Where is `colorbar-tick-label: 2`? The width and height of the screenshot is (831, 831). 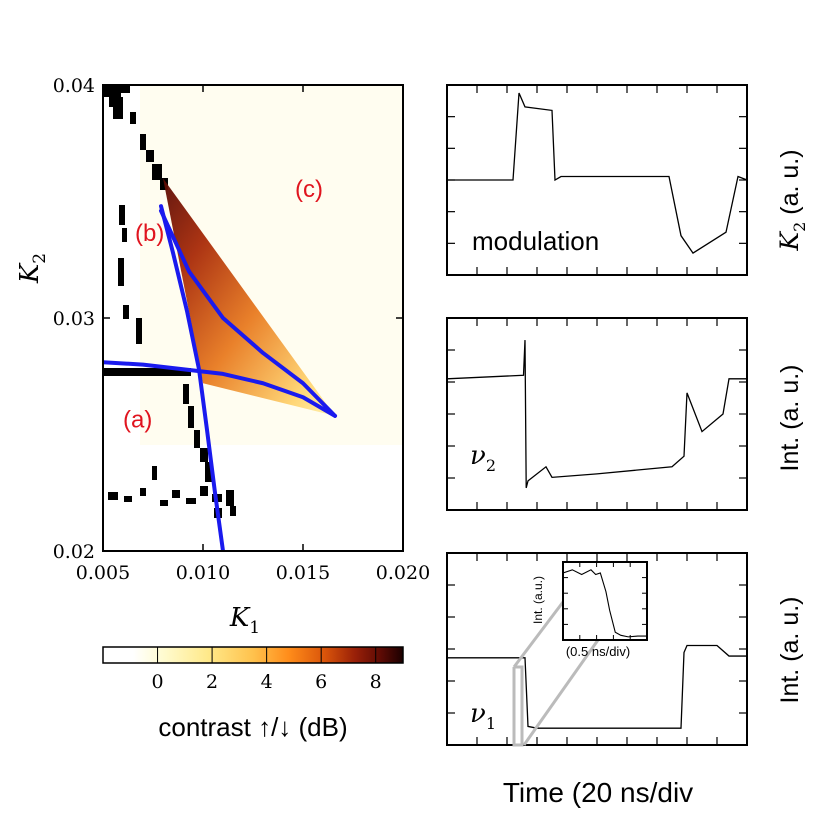 colorbar-tick-label: 2 is located at coordinates (212, 682).